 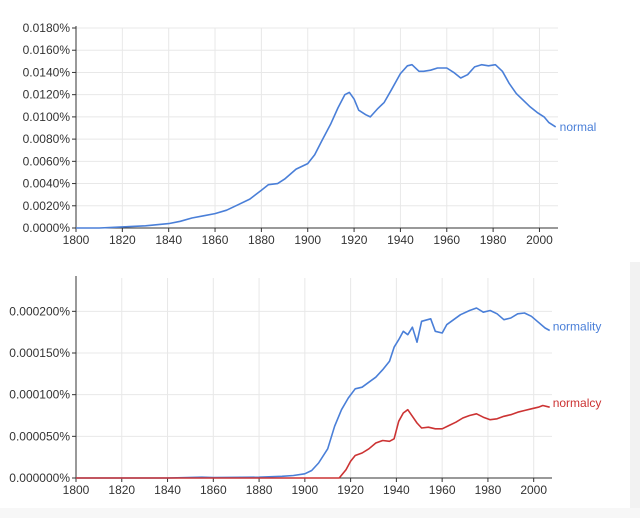 What do you see at coordinates (39, 436) in the screenshot?
I see `y-tick-label: 0.000050%` at bounding box center [39, 436].